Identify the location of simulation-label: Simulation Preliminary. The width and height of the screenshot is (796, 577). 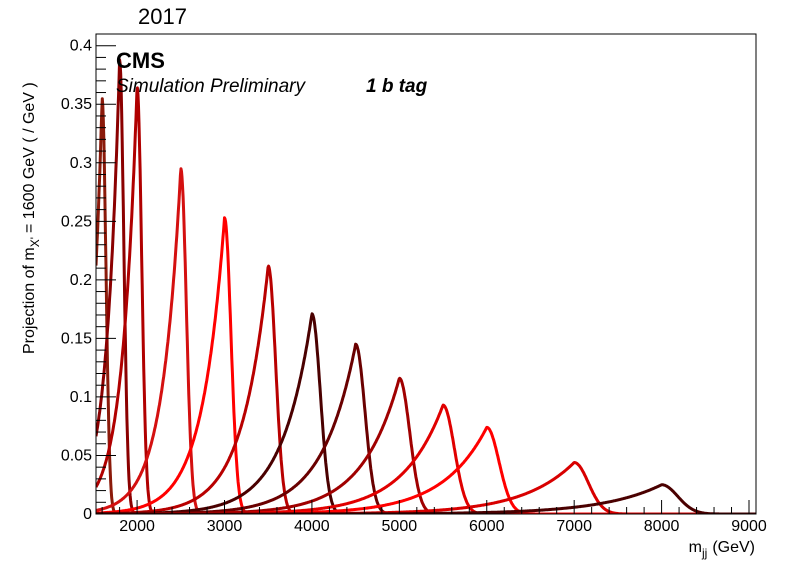
(211, 86).